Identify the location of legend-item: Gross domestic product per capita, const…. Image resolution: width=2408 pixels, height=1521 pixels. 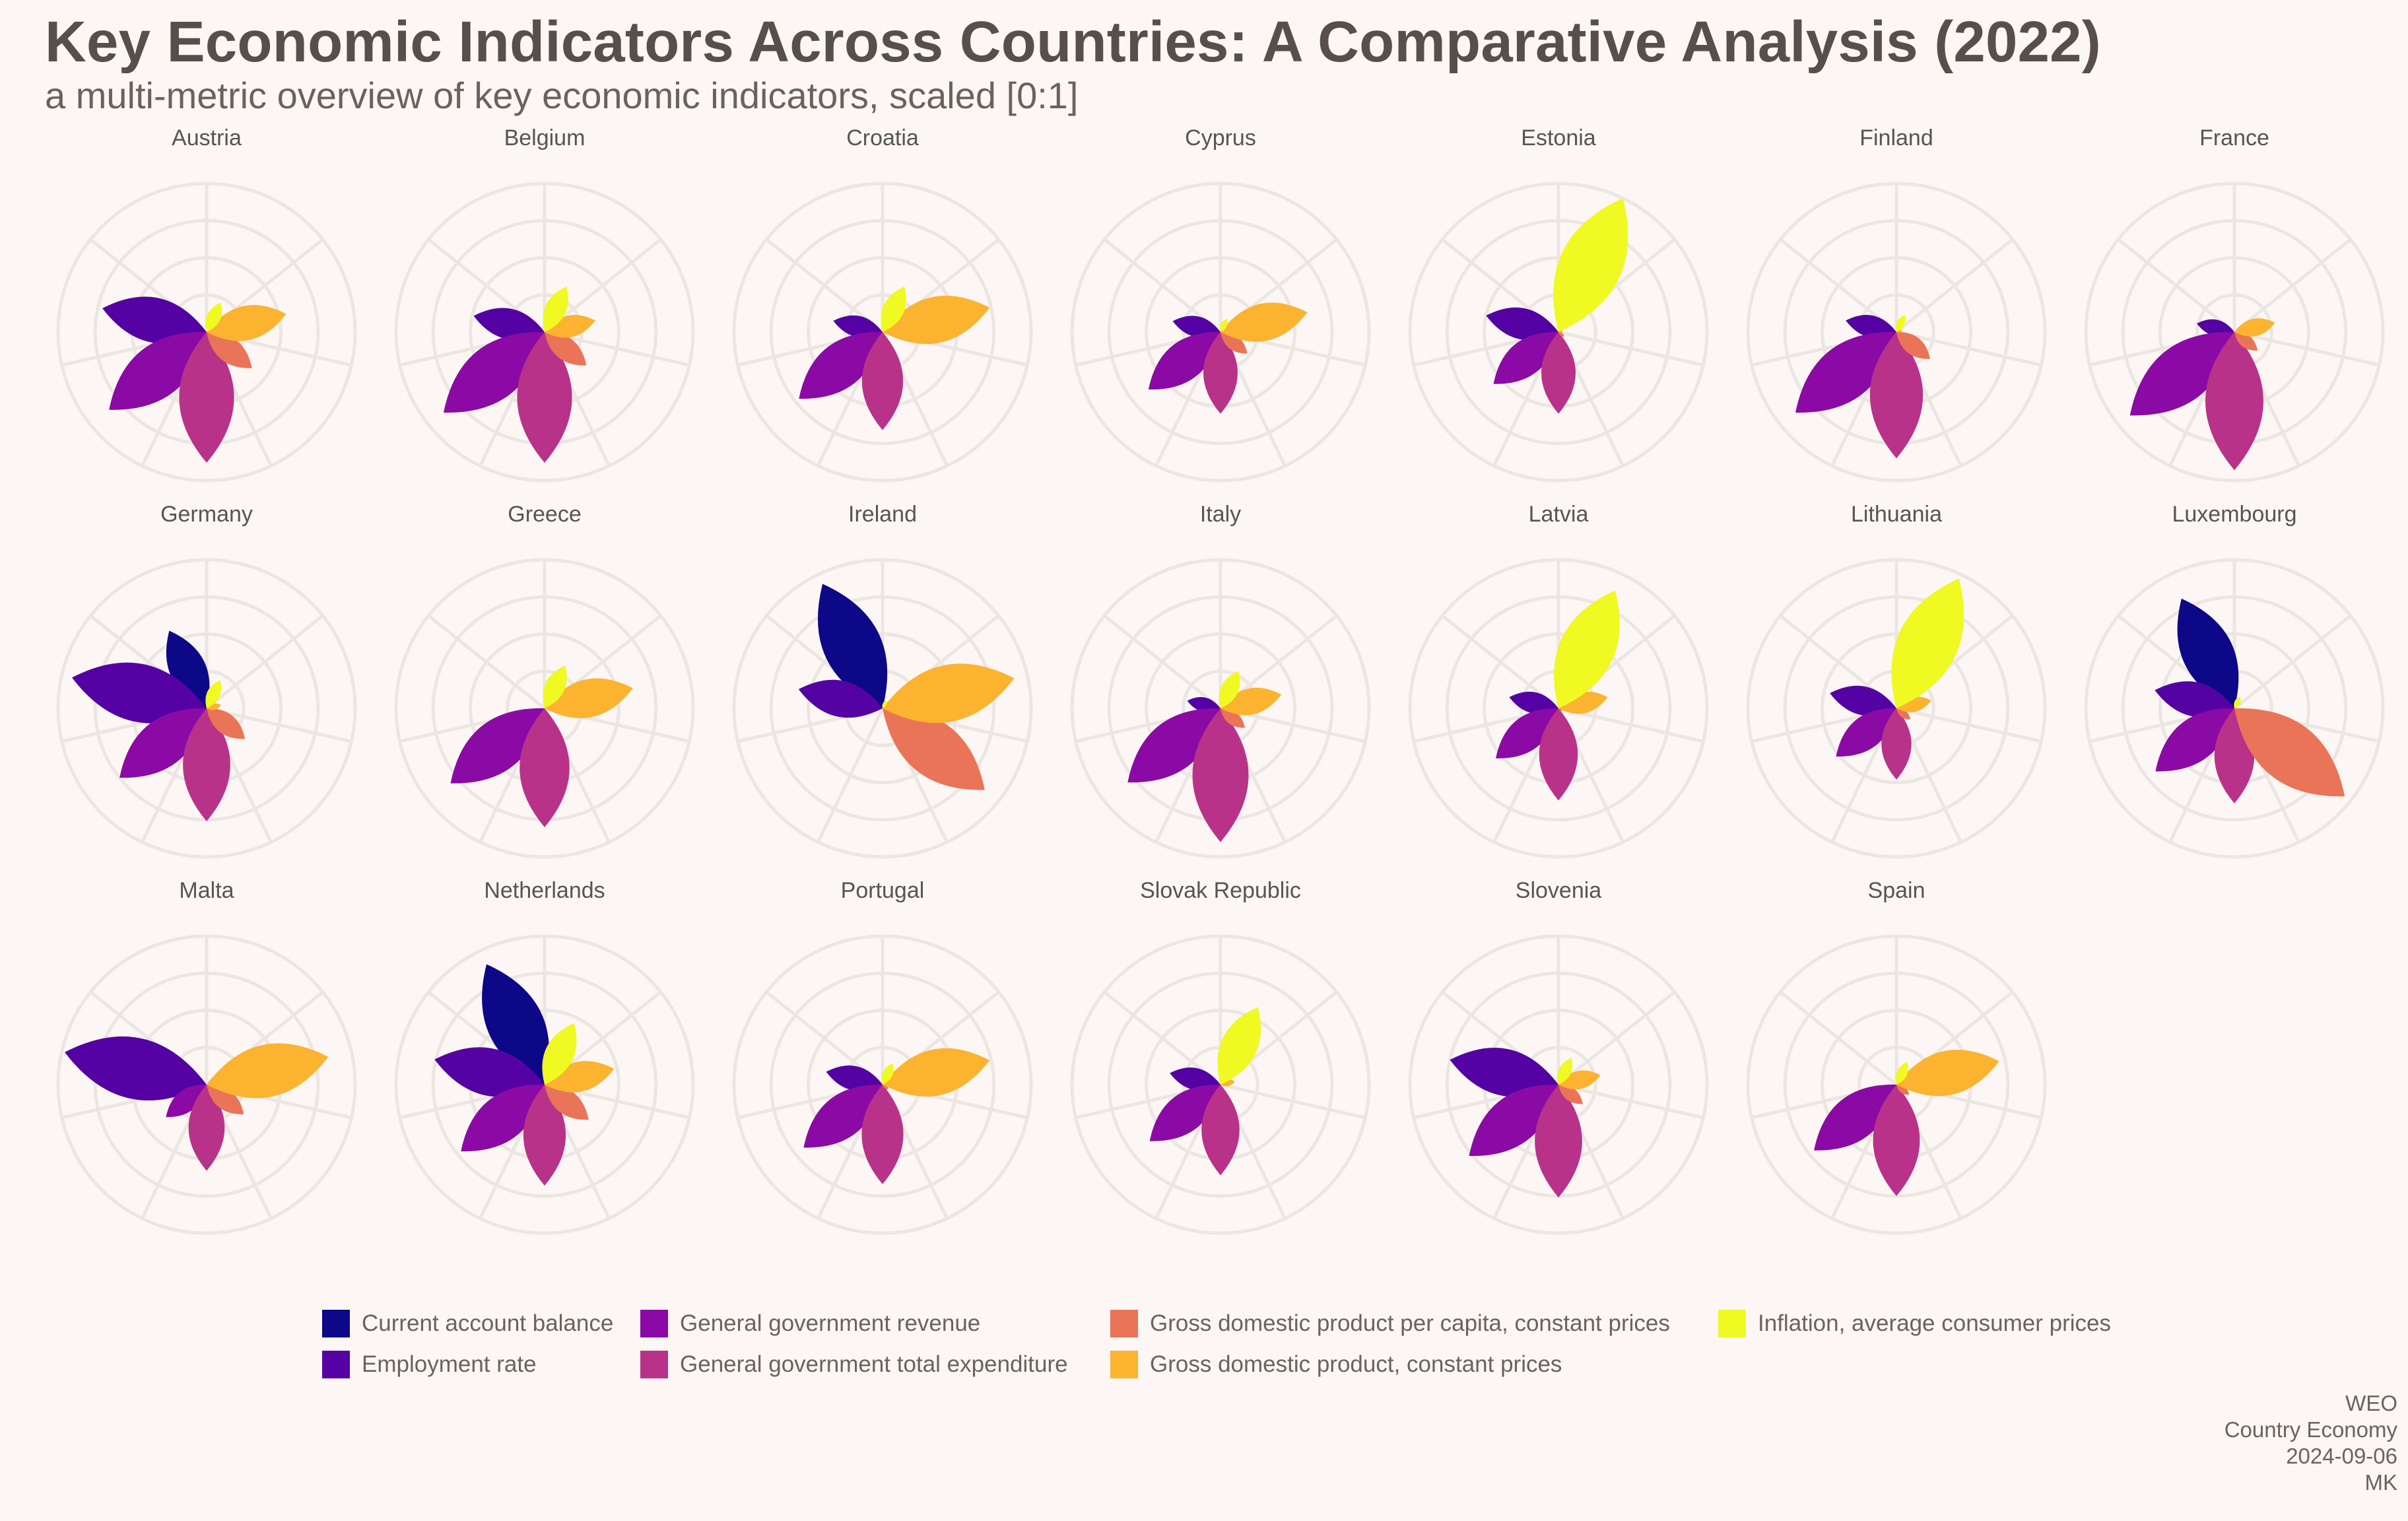
(1414, 1323).